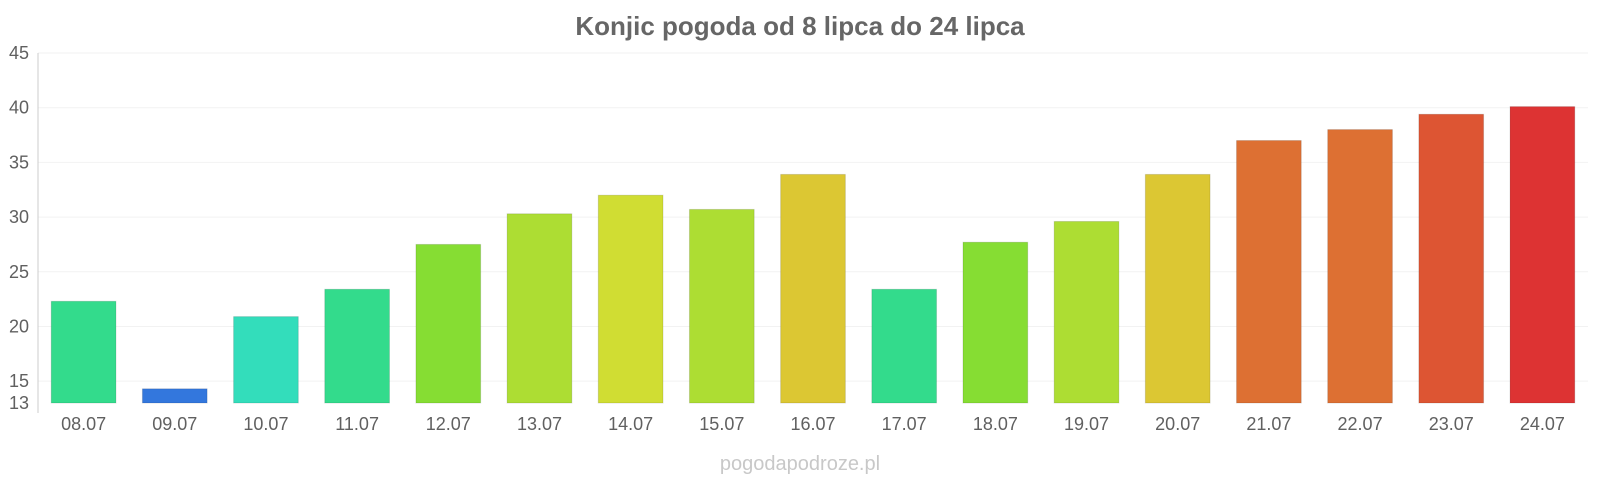  I want to click on x-tick-label: 10.07, so click(265, 424).